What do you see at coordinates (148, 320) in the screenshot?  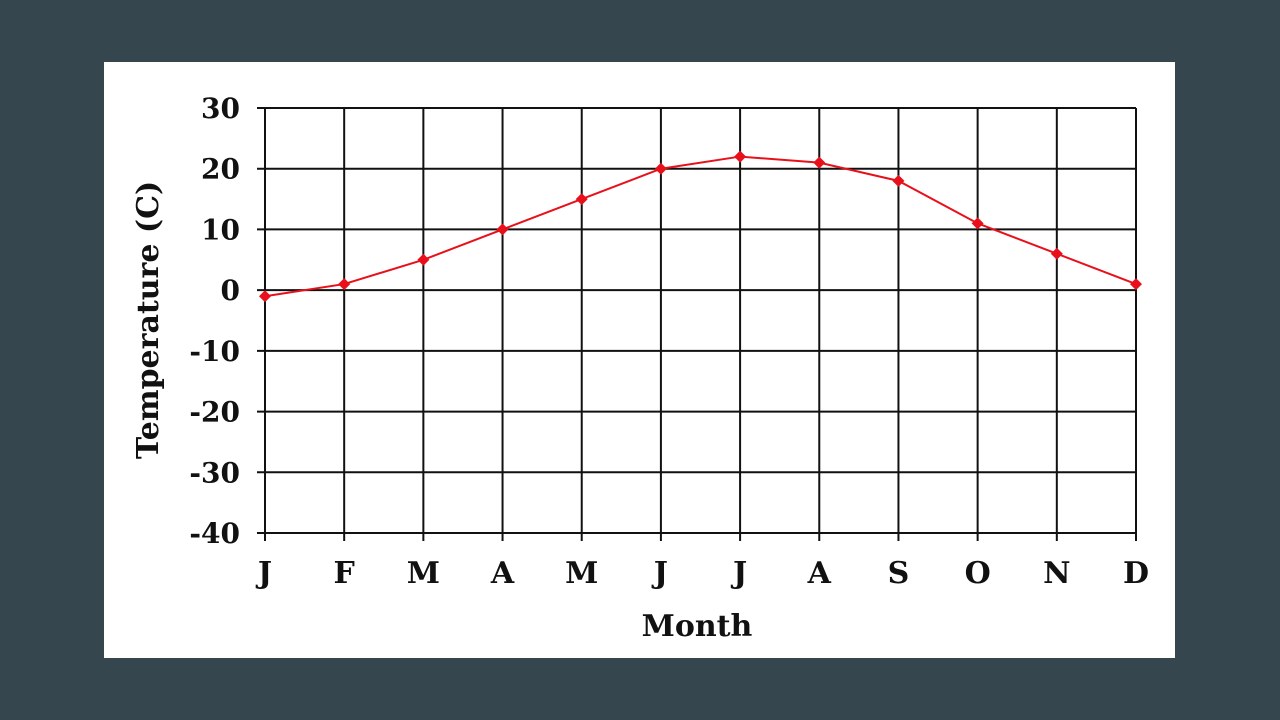 I see `y-axis-label: Temperature (C)` at bounding box center [148, 320].